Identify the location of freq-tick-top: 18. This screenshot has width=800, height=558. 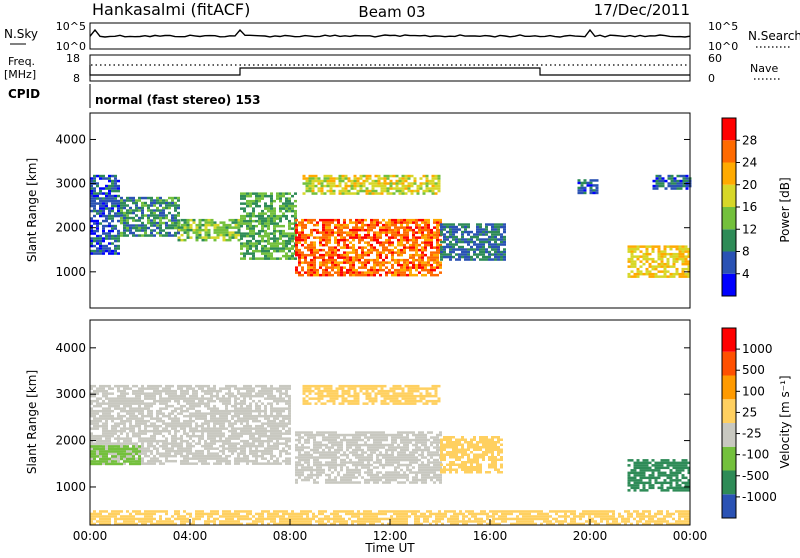
(73, 58).